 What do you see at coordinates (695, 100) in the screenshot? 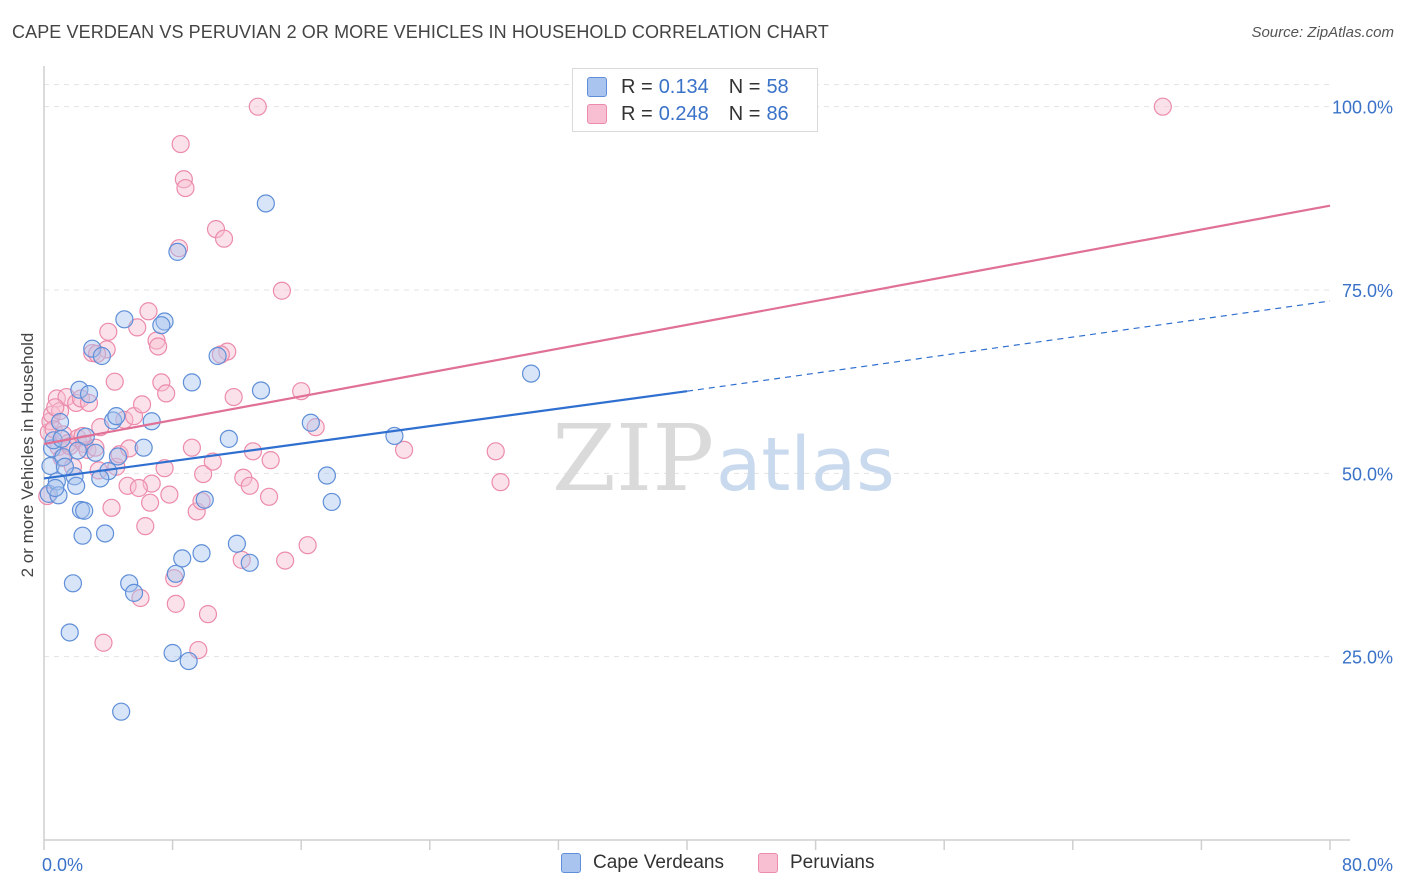
I see `correlation-legend: R = 0.134 N = 58 R = 0.248 N = 86` at bounding box center [695, 100].